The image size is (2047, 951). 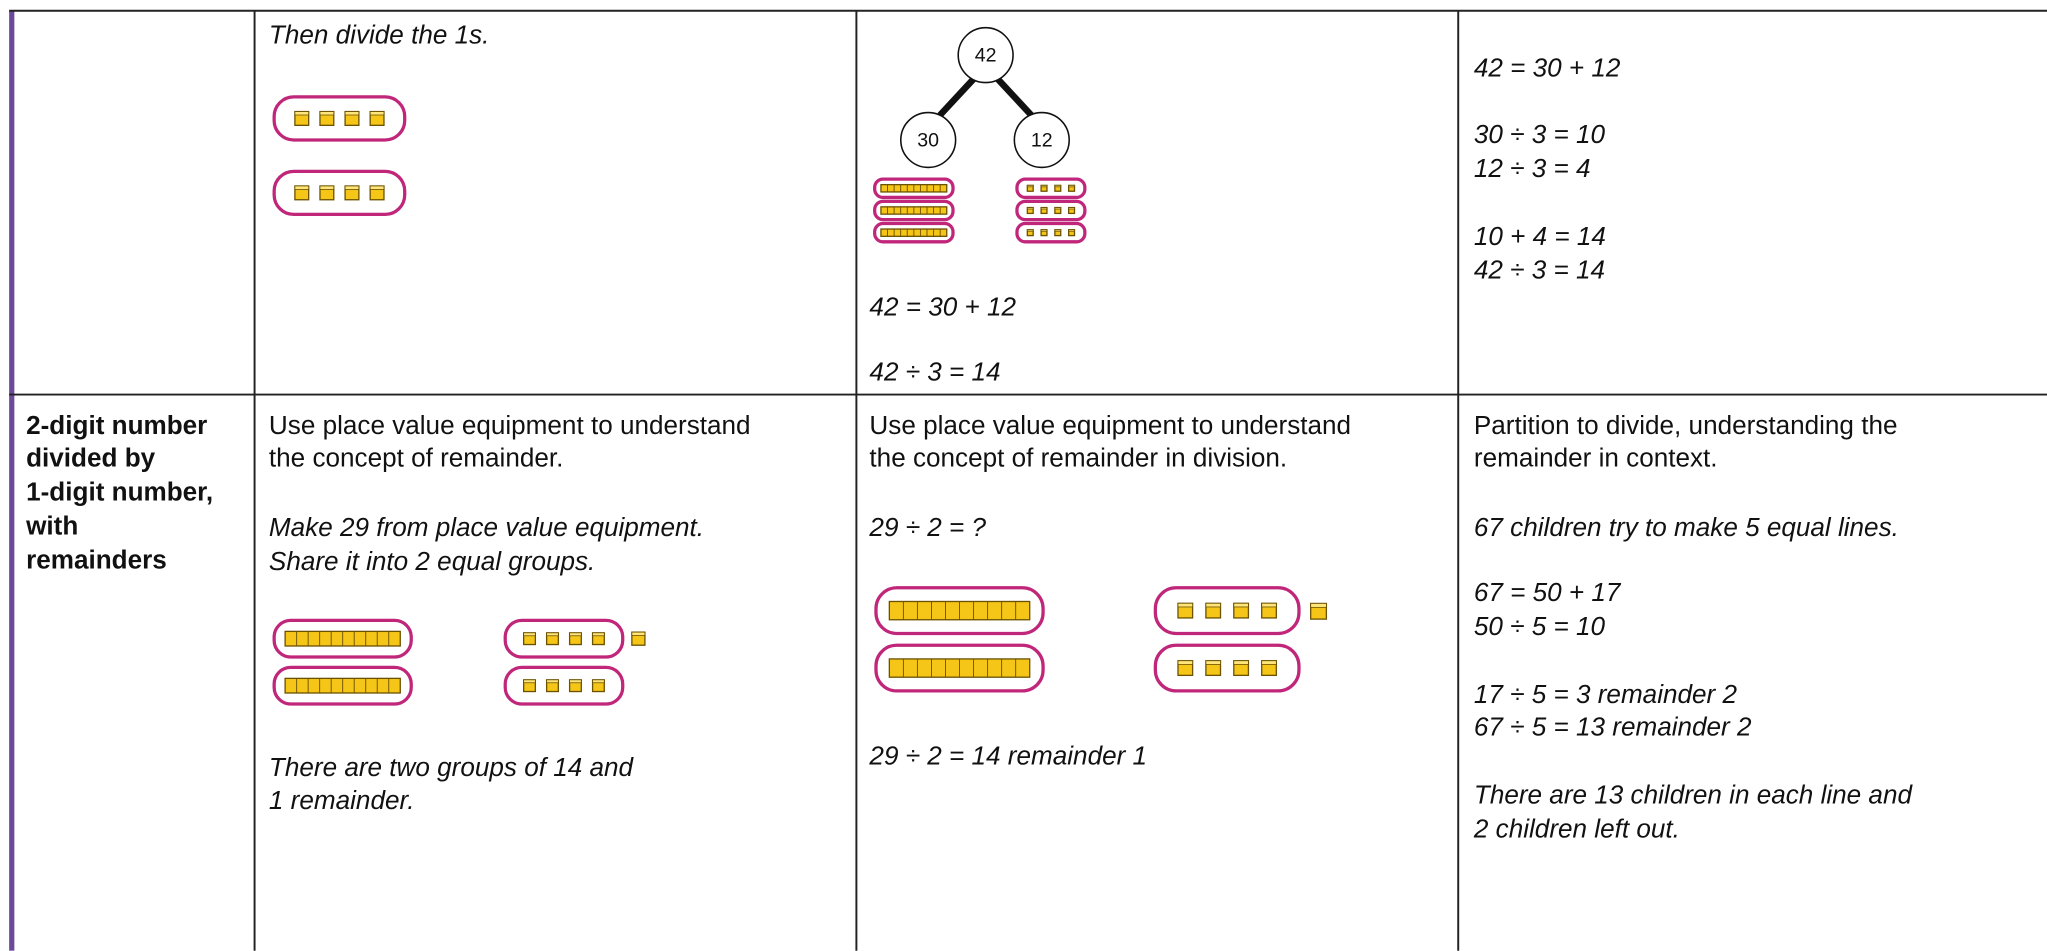 What do you see at coordinates (119, 492) in the screenshot?
I see `cell-text: 1-digit number,` at bounding box center [119, 492].